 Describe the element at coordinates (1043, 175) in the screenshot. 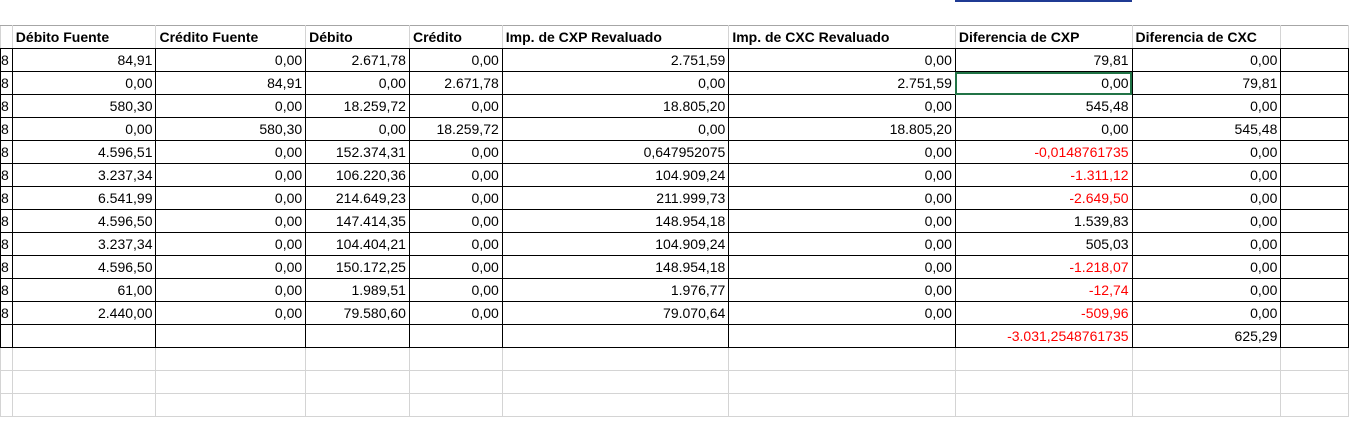

I see `data-cell: -1.311,12` at that location.